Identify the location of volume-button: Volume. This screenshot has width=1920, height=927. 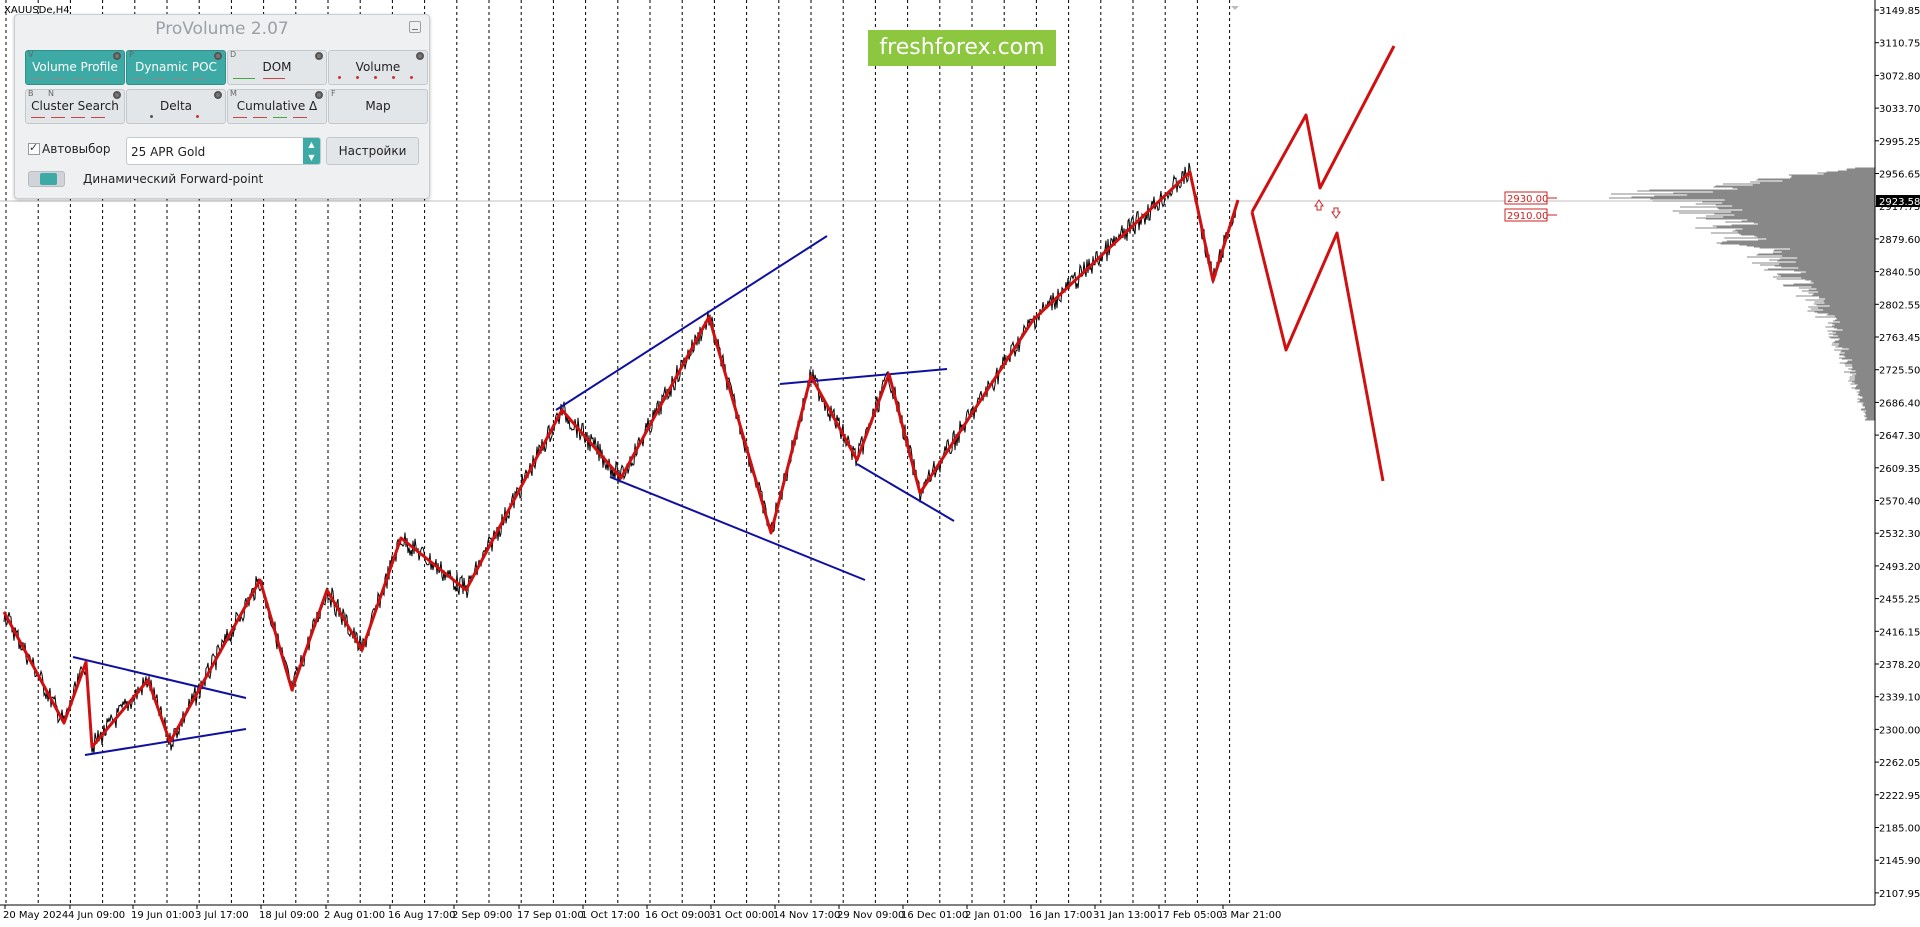
(378, 67).